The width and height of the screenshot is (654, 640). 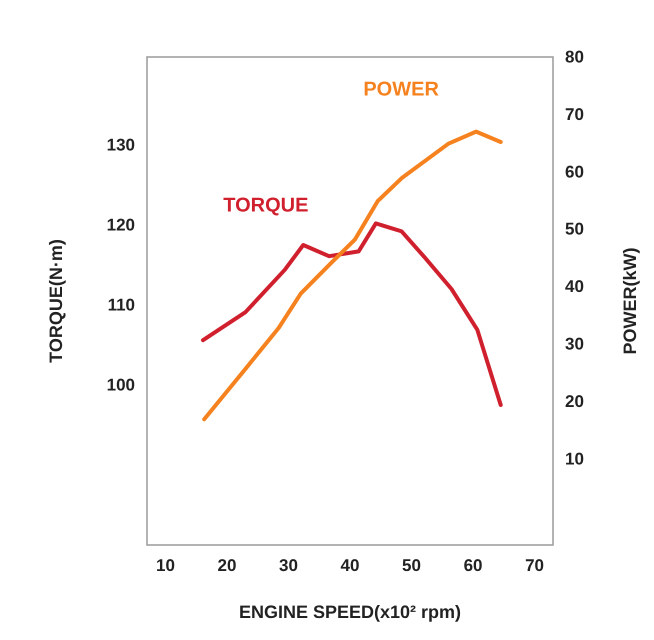 I want to click on text: POWER, so click(x=401, y=89).